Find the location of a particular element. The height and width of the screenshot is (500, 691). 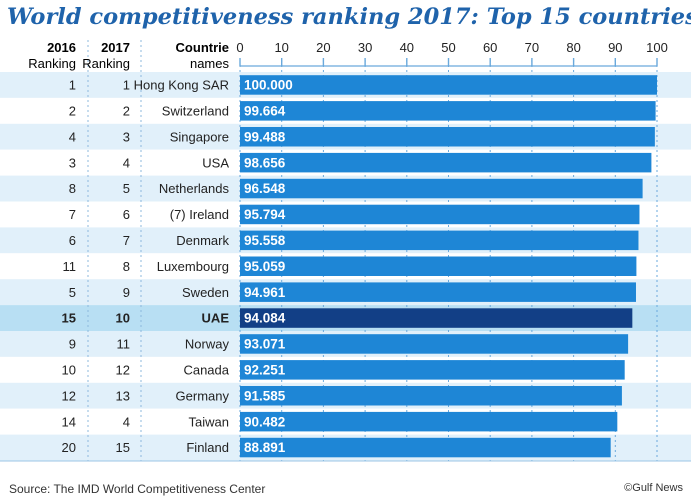

data-label: 95.558 is located at coordinates (265, 240).